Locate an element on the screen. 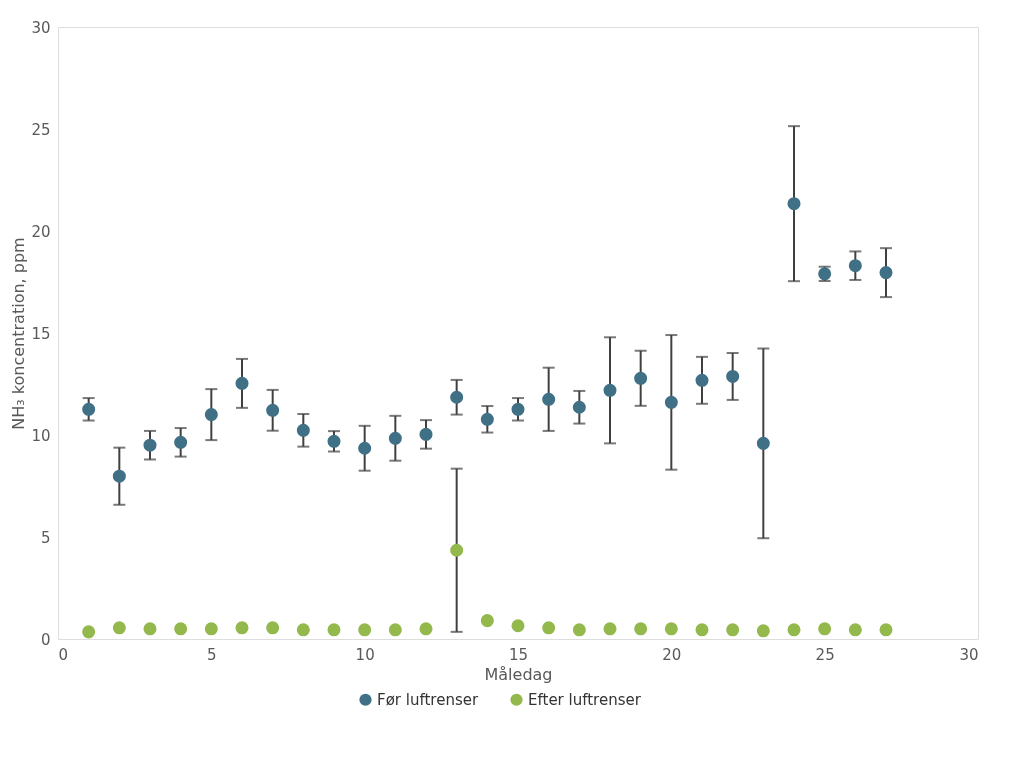 The height and width of the screenshot is (760, 1021). x-axis-title: Måledag is located at coordinates (518, 674).